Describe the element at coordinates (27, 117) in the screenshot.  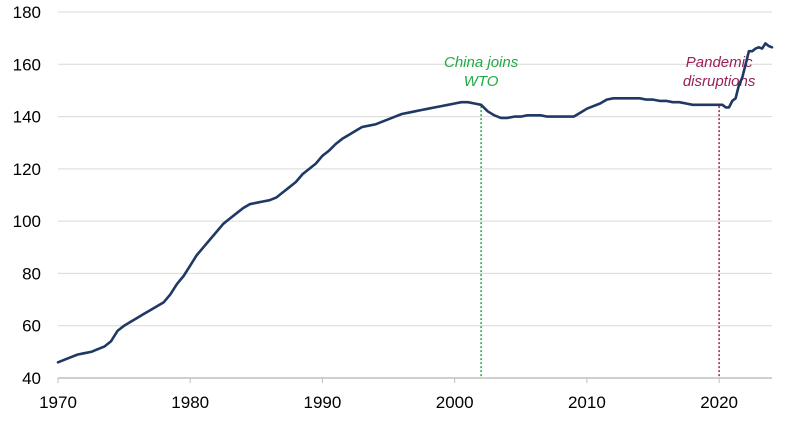
I see `y-tick-label: 140` at that location.